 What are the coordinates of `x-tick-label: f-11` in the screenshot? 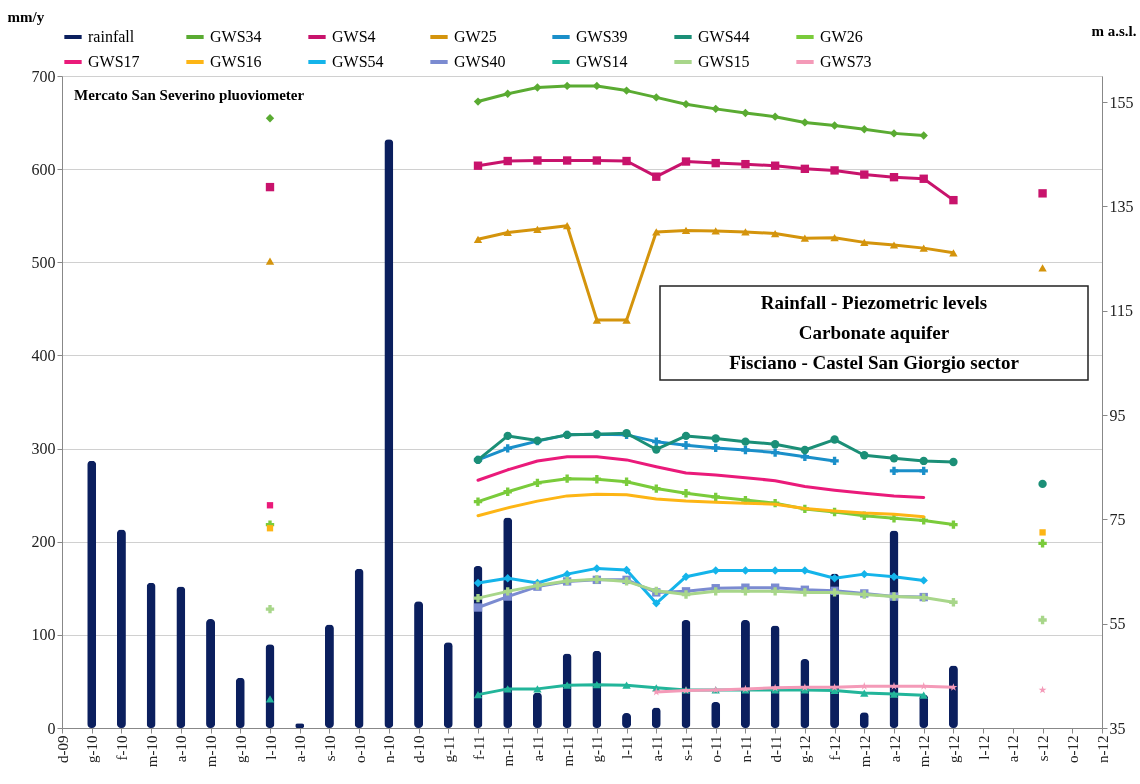 It's located at (478, 747).